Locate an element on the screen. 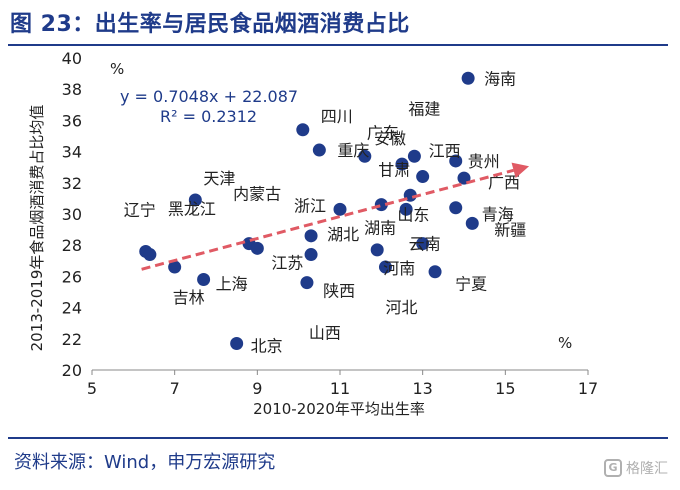 The width and height of the screenshot is (680, 490). point-label: 浙江 is located at coordinates (310, 205).